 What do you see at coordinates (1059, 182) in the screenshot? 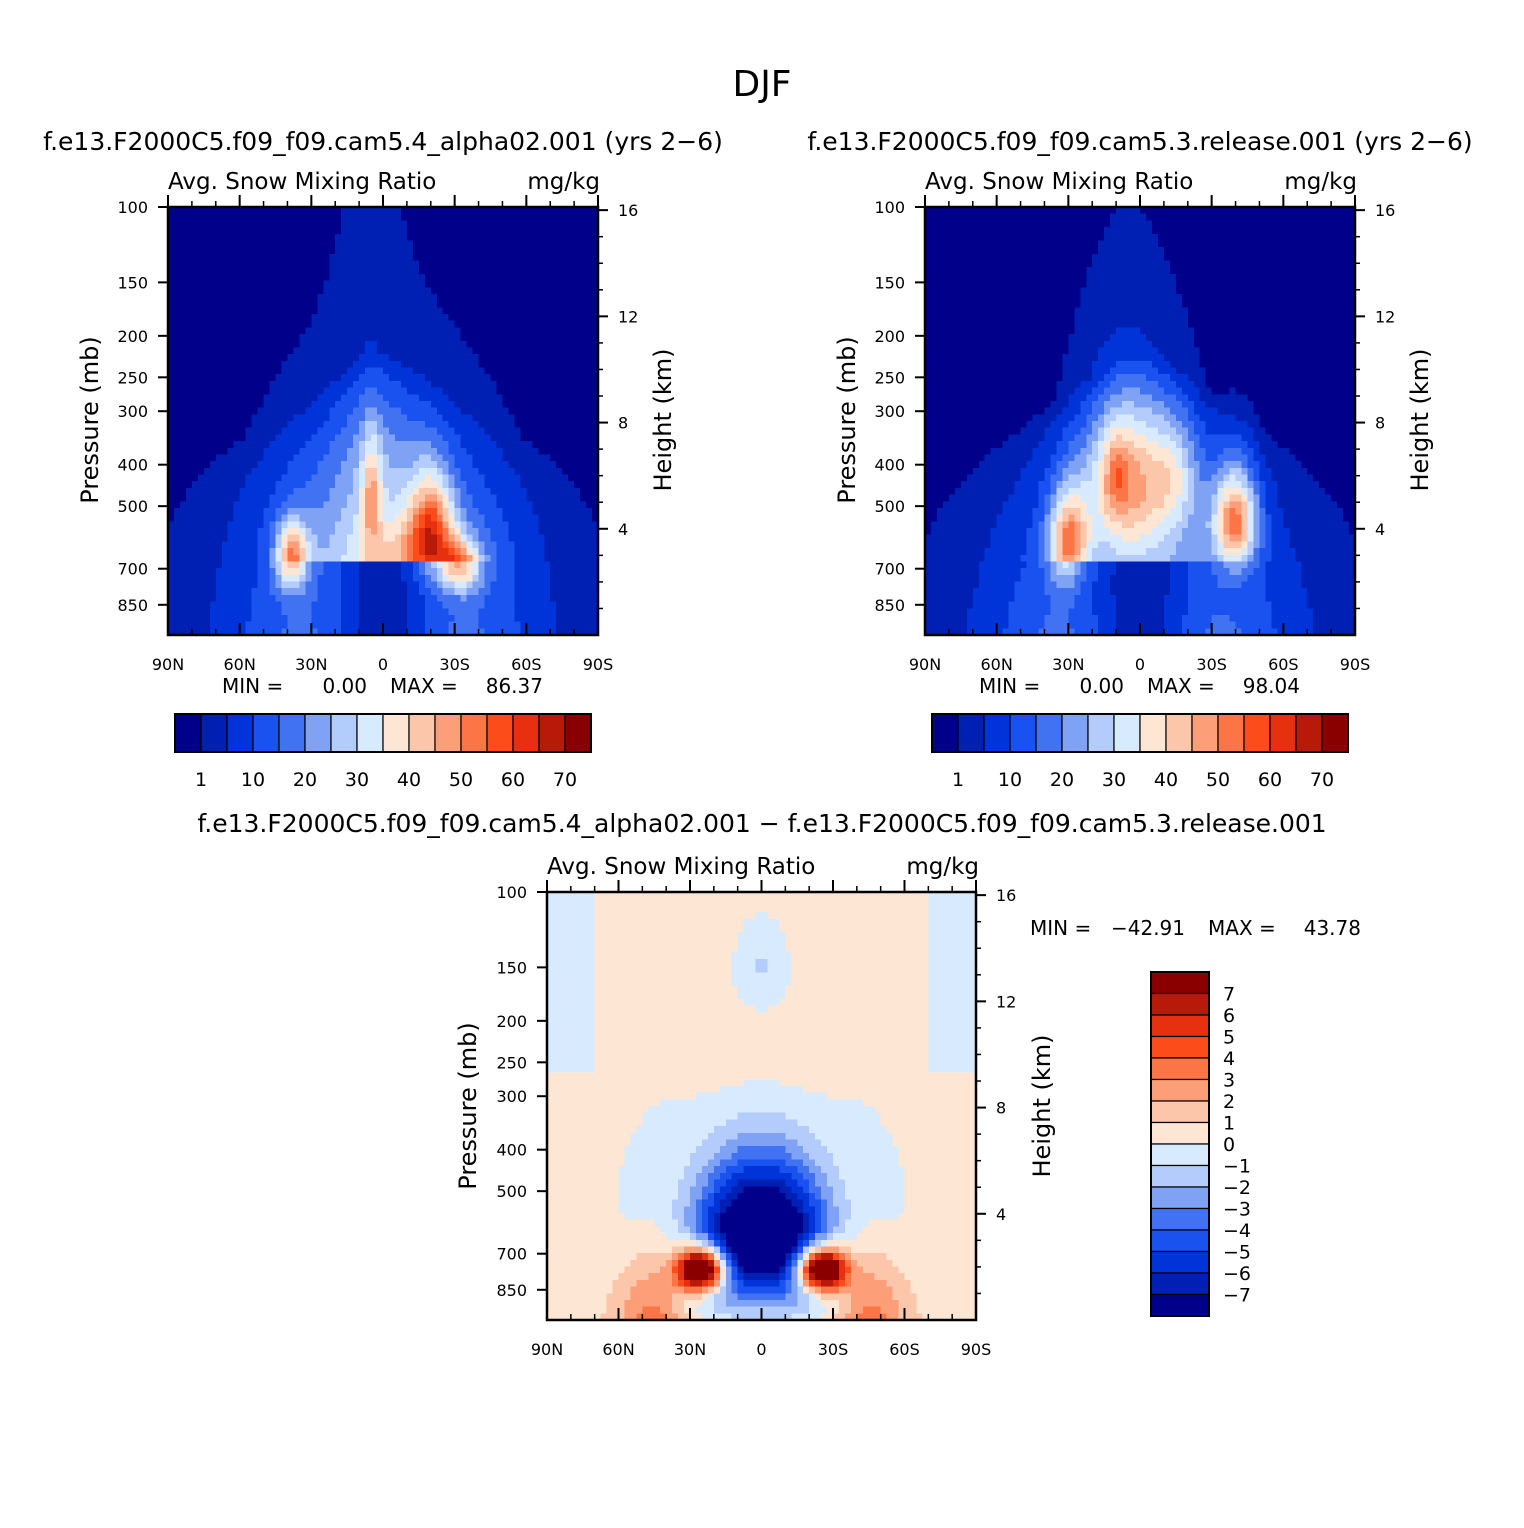
I see `panel-b-variable-title: Avg. Snow Mixing Ratio` at bounding box center [1059, 182].